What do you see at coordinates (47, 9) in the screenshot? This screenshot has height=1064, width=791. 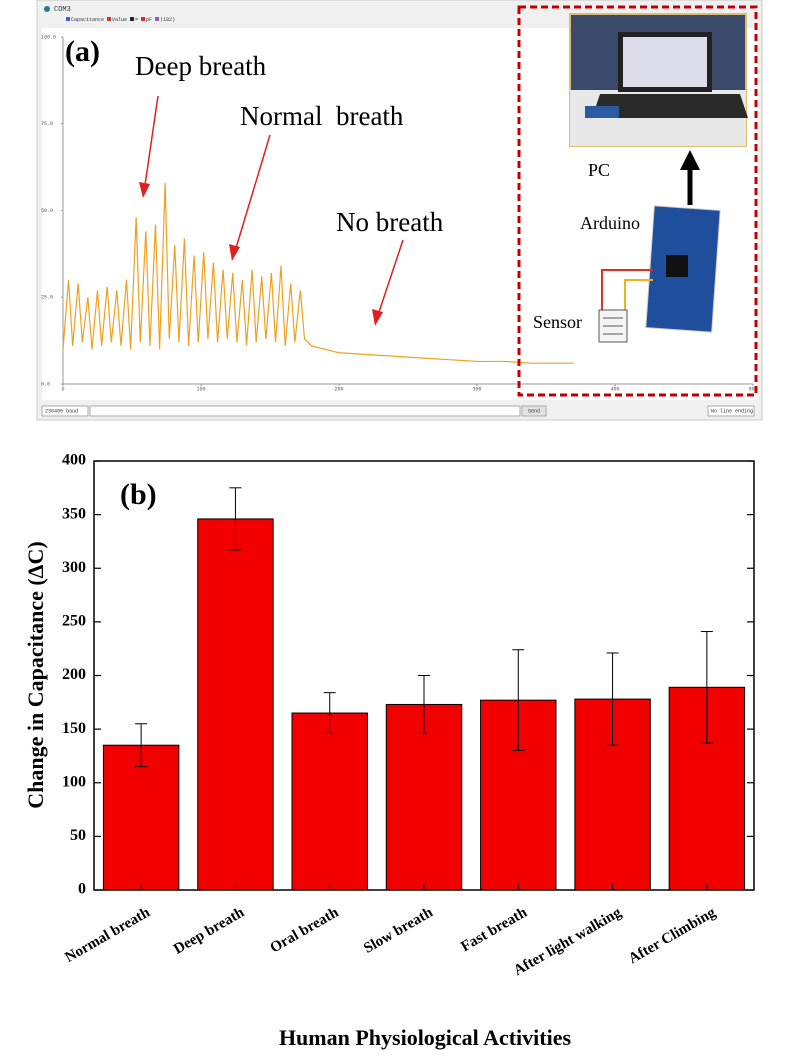 I see `window-icon` at bounding box center [47, 9].